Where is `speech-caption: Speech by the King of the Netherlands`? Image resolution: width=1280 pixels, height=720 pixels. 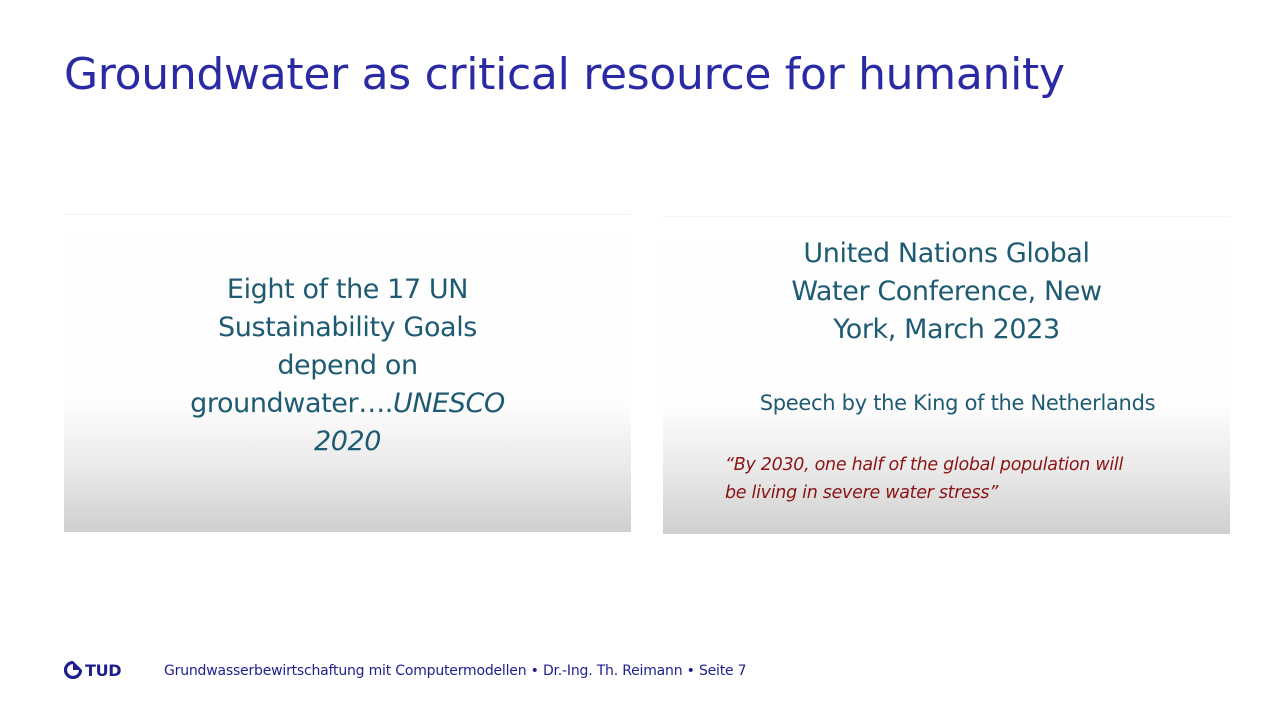
speech-caption: Speech by the King of the Netherlands is located at coordinates (957, 403).